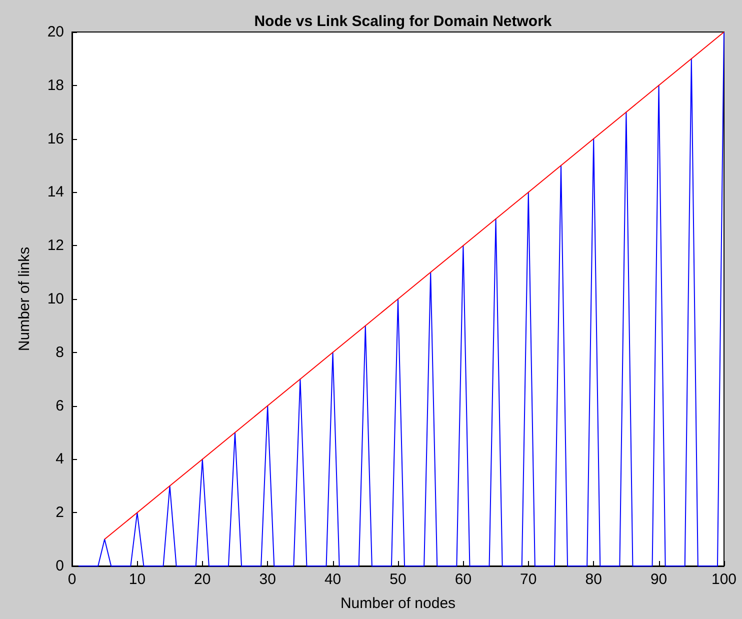 The image size is (742, 619). I want to click on chart-title: Node vs Link Scaling for Domain Network, so click(403, 21).